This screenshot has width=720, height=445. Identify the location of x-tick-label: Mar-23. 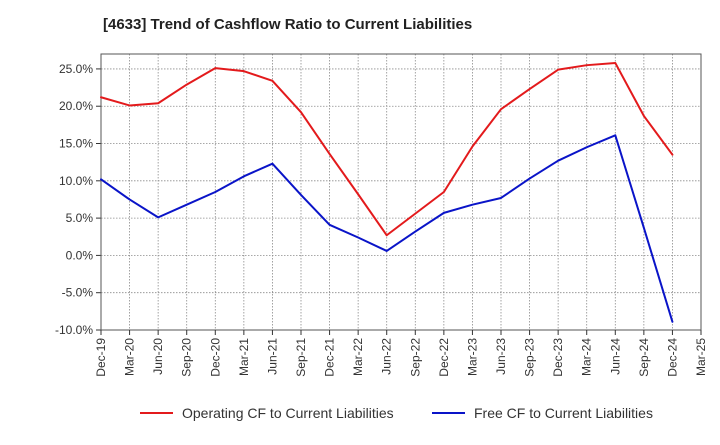
(472, 357).